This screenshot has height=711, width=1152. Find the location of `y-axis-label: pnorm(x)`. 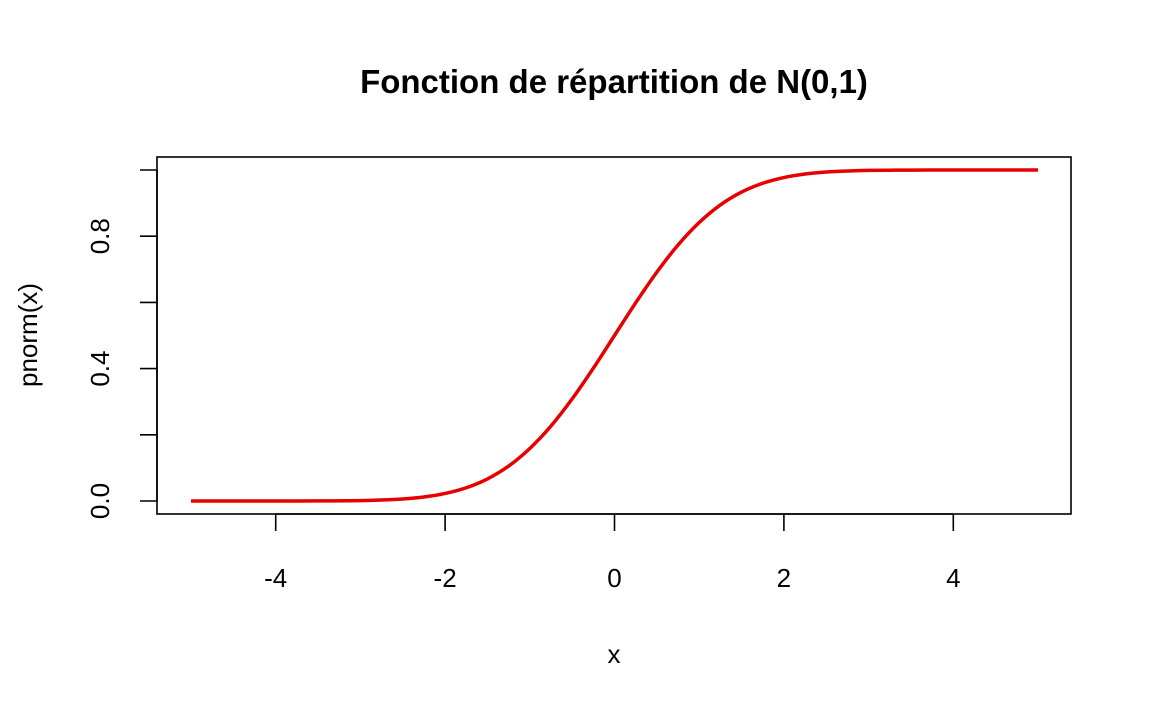

y-axis-label: pnorm(x) is located at coordinates (28, 335).